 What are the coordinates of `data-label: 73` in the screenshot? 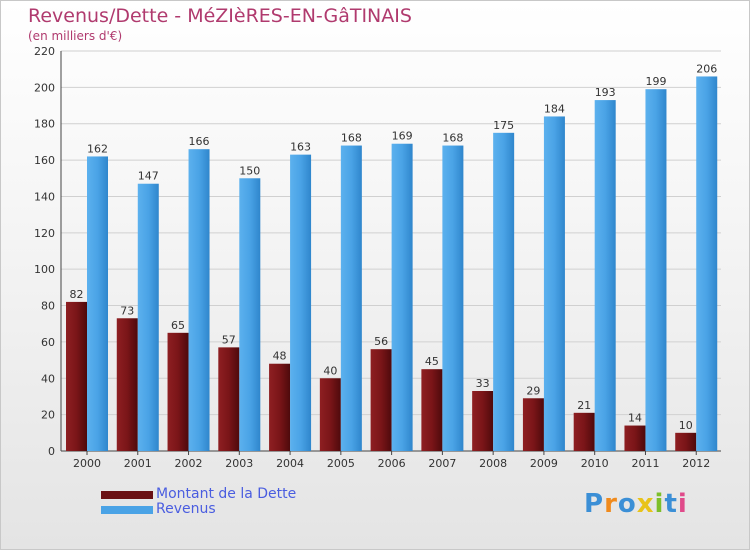 It's located at (127, 310).